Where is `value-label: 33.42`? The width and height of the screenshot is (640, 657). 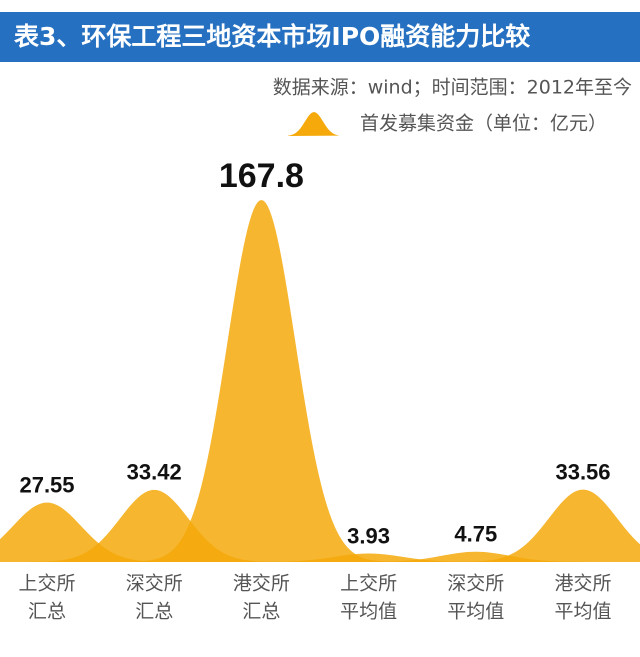
value-label: 33.42 is located at coordinates (154, 472).